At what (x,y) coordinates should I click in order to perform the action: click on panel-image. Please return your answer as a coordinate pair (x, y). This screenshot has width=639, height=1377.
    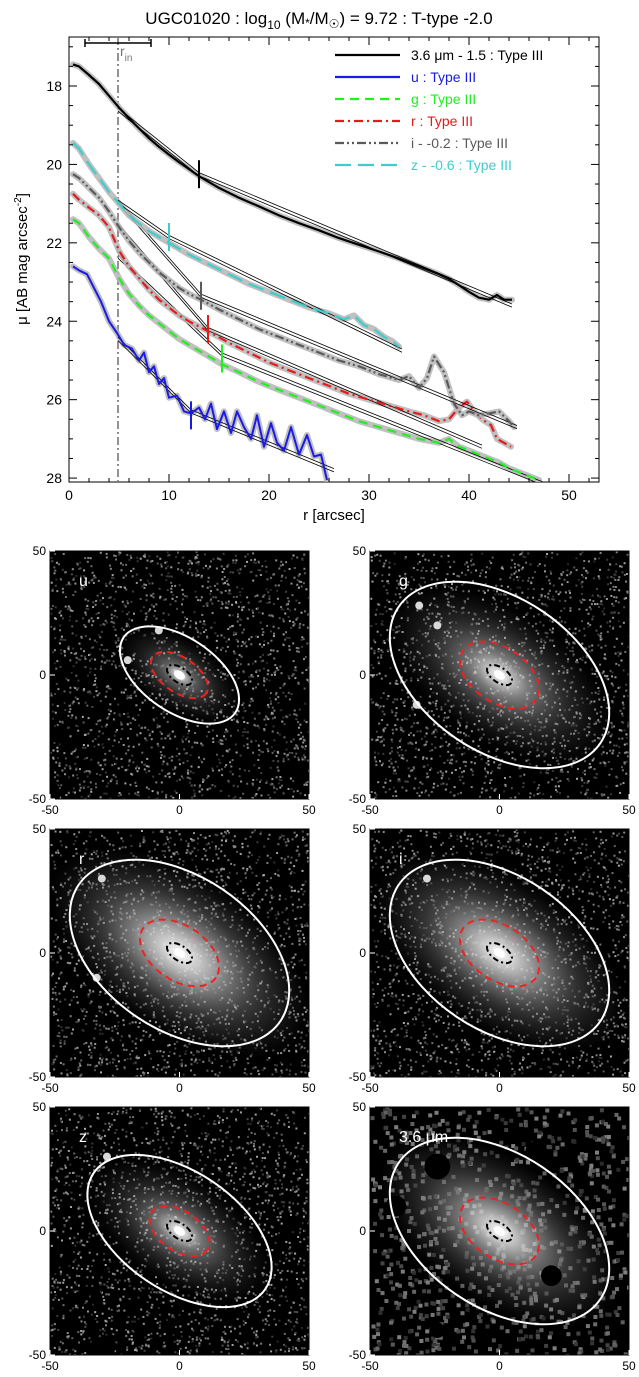
    Looking at the image, I should click on (179, 953).